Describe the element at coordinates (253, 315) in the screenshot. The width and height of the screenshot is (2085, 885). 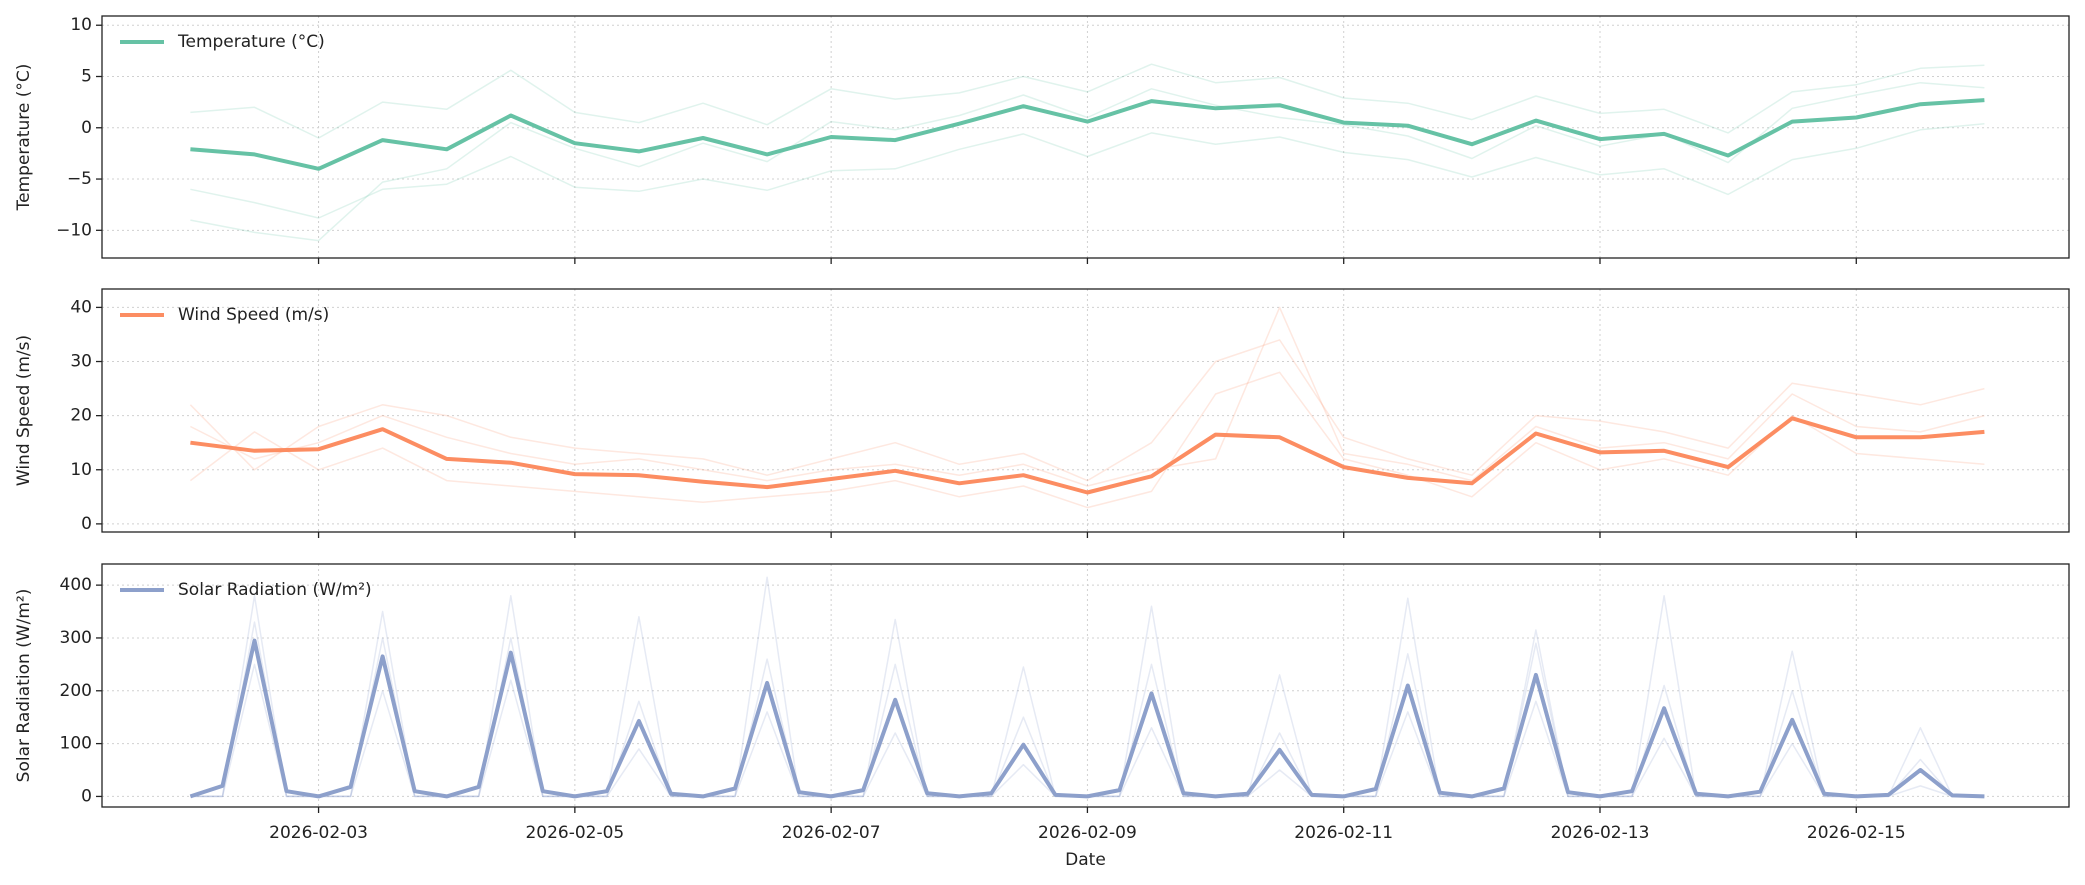
I see `legend-label: Wind Speed (m/s)` at that location.